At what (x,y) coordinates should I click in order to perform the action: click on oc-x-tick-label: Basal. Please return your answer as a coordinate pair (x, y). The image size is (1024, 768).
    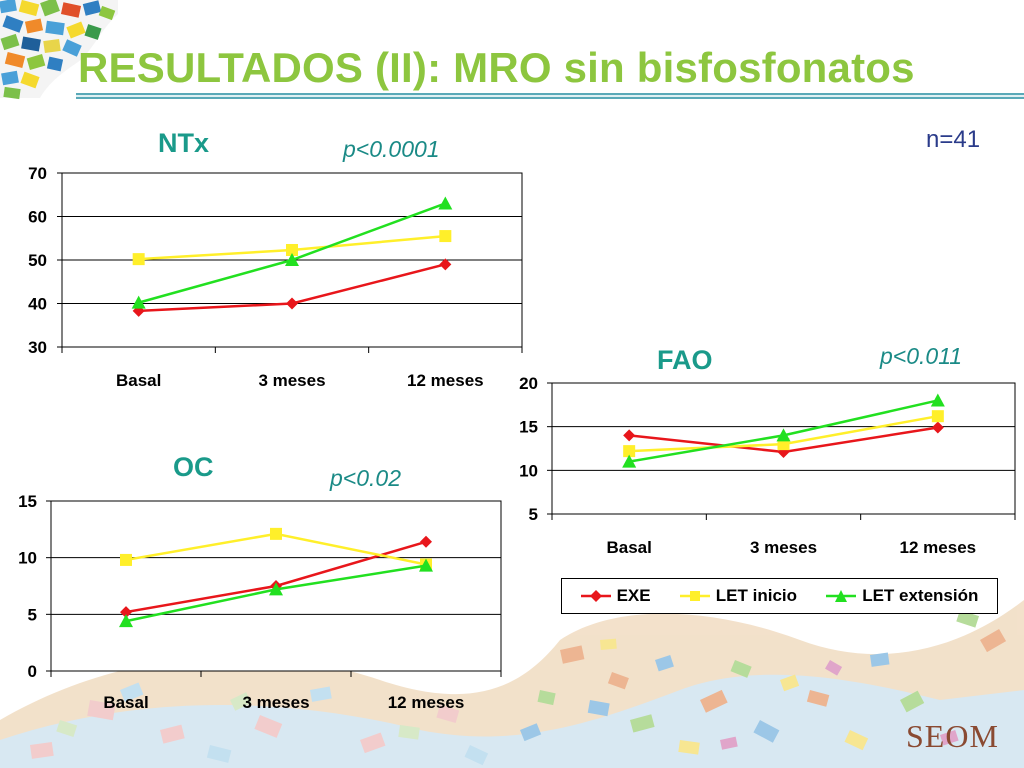
    Looking at the image, I should click on (125, 702).